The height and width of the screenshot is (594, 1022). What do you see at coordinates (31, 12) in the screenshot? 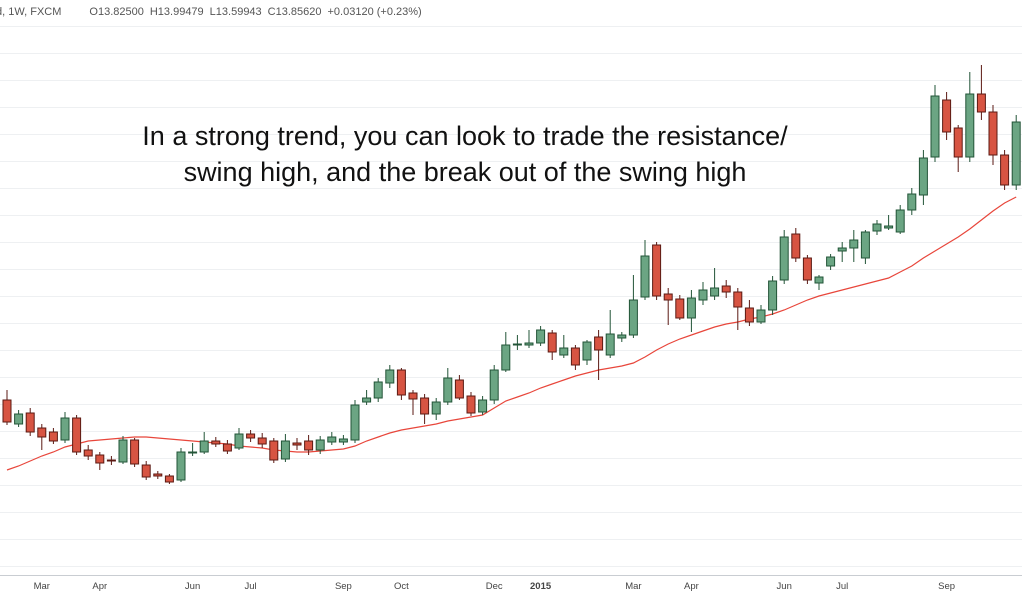
I see `info-item: d, 1W, FXCM` at bounding box center [31, 12].